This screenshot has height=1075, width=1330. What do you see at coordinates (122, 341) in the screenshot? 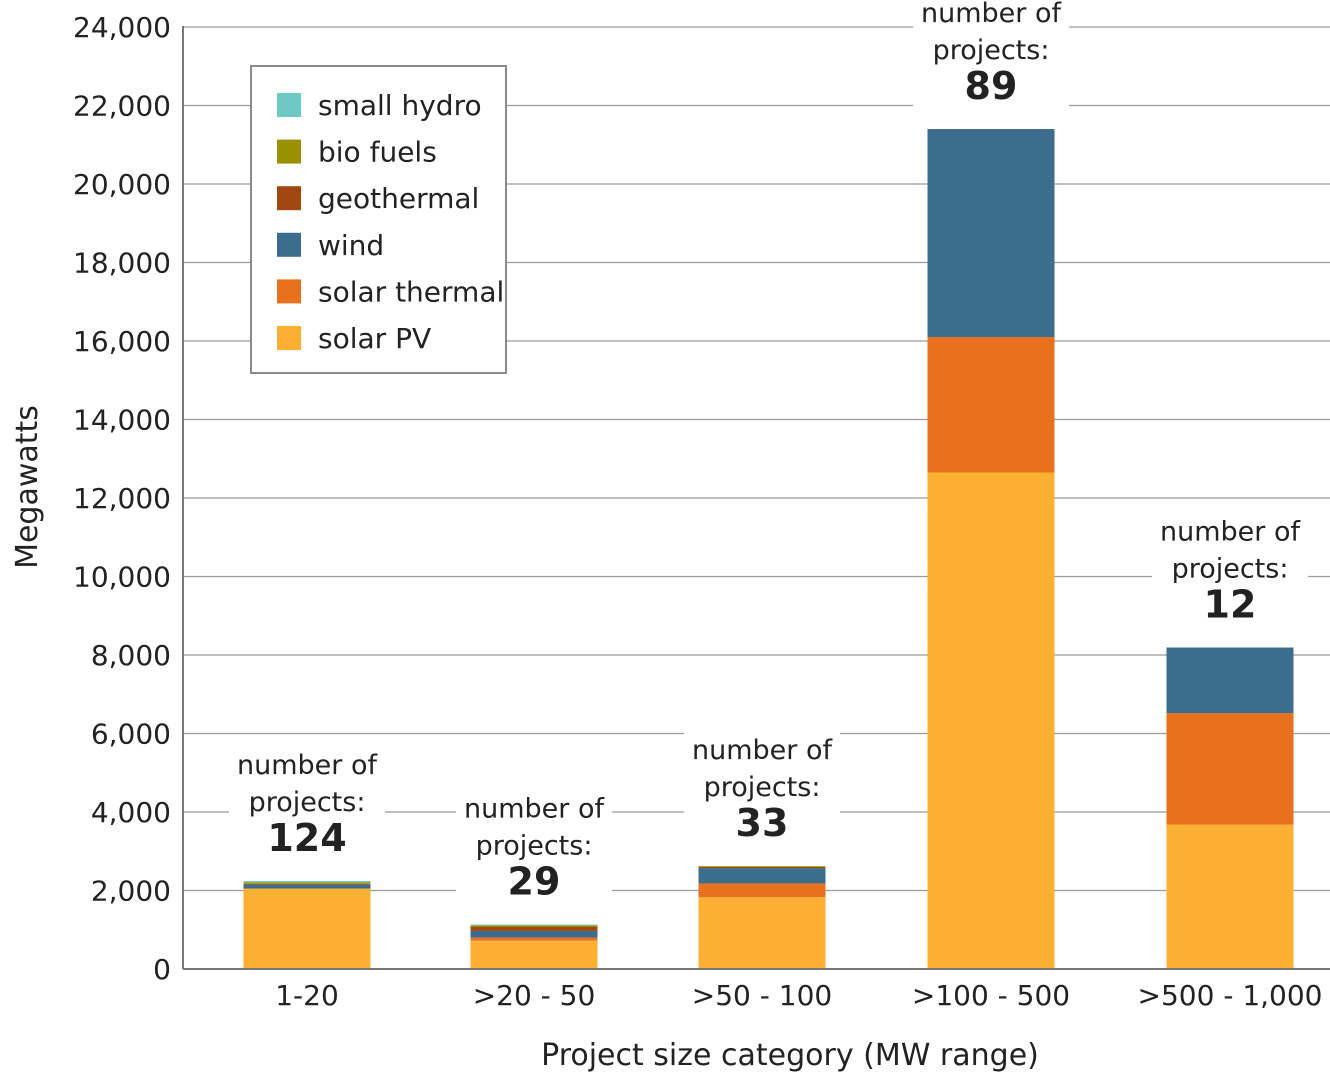
I see `y-tick-label: 16,000` at bounding box center [122, 341].